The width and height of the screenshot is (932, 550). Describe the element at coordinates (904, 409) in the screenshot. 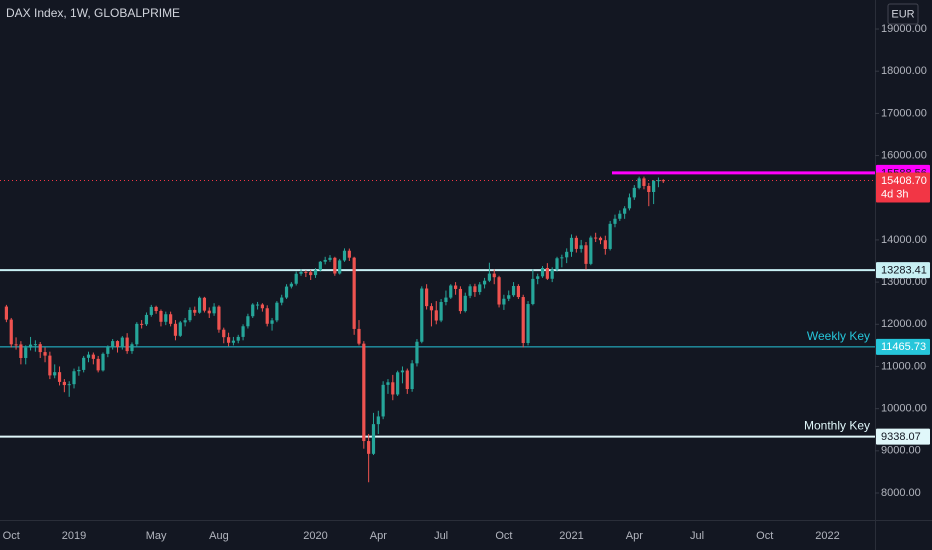

I see `y-tick-label: 10000.00` at that location.